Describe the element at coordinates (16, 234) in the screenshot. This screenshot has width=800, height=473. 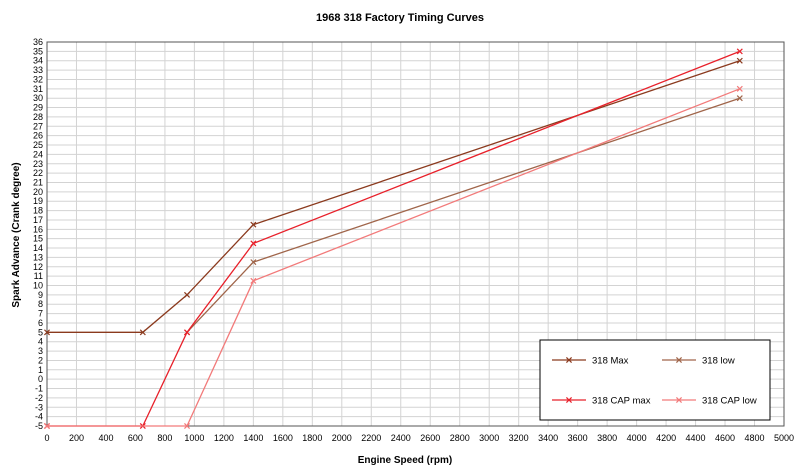
I see `y-axis-label: Spark Advance (Crank degree)` at that location.